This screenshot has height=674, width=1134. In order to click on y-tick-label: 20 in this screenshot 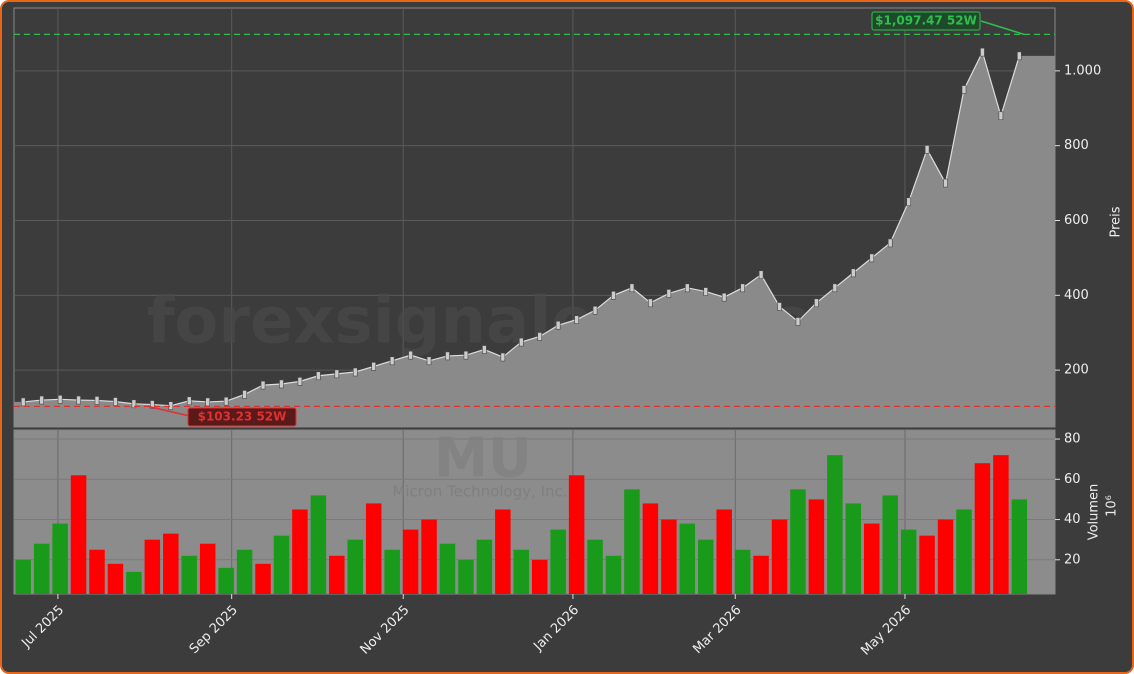, I will do `click(1072, 559)`.